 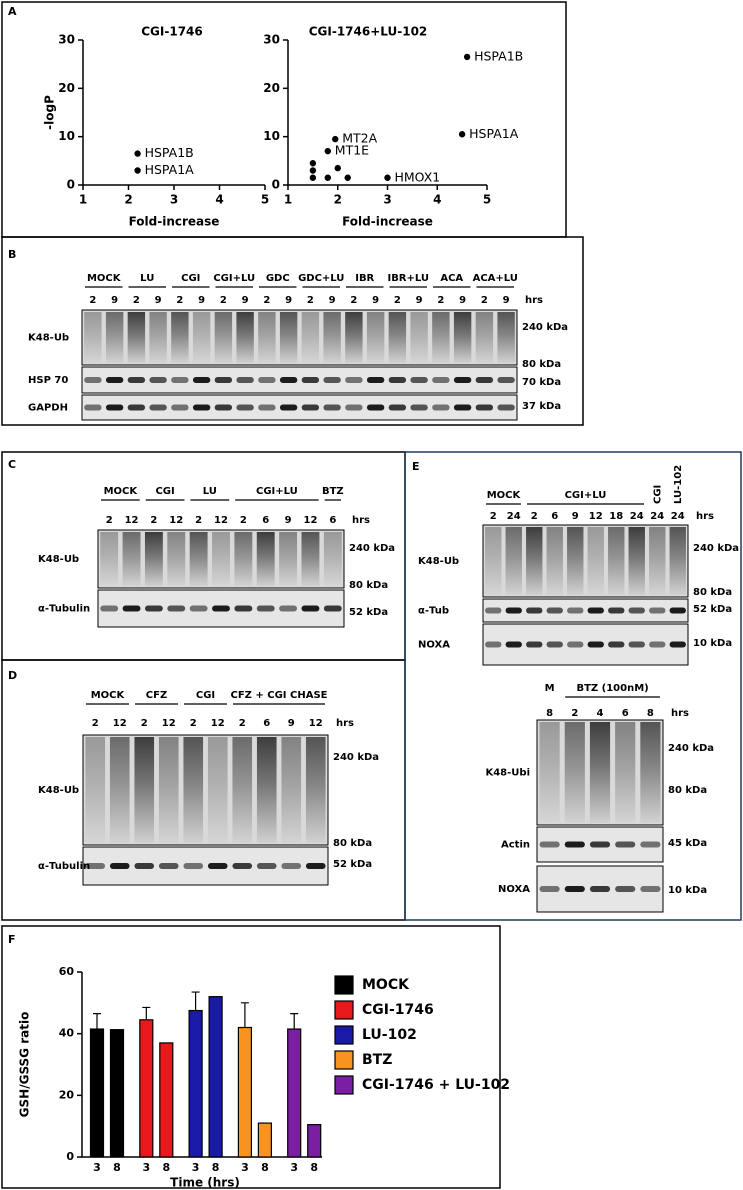 What do you see at coordinates (219, 200) in the screenshot?
I see `x-tick-label: 4` at bounding box center [219, 200].